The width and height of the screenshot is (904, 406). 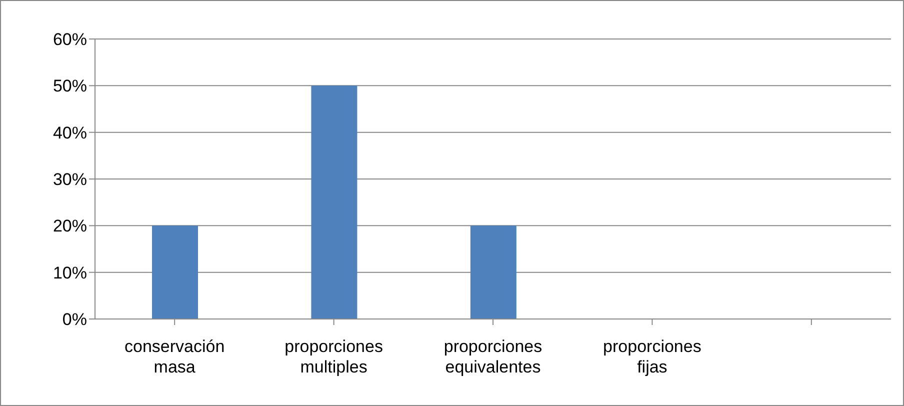 I want to click on x-tick-label: proporciones equivalentes, so click(x=493, y=356).